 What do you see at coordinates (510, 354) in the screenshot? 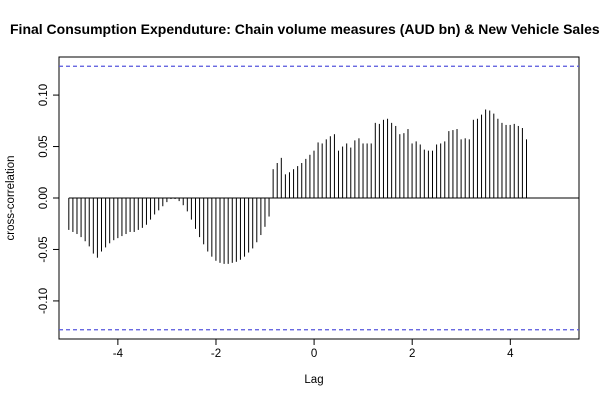
I see `x-tick-label: 4` at bounding box center [510, 354].